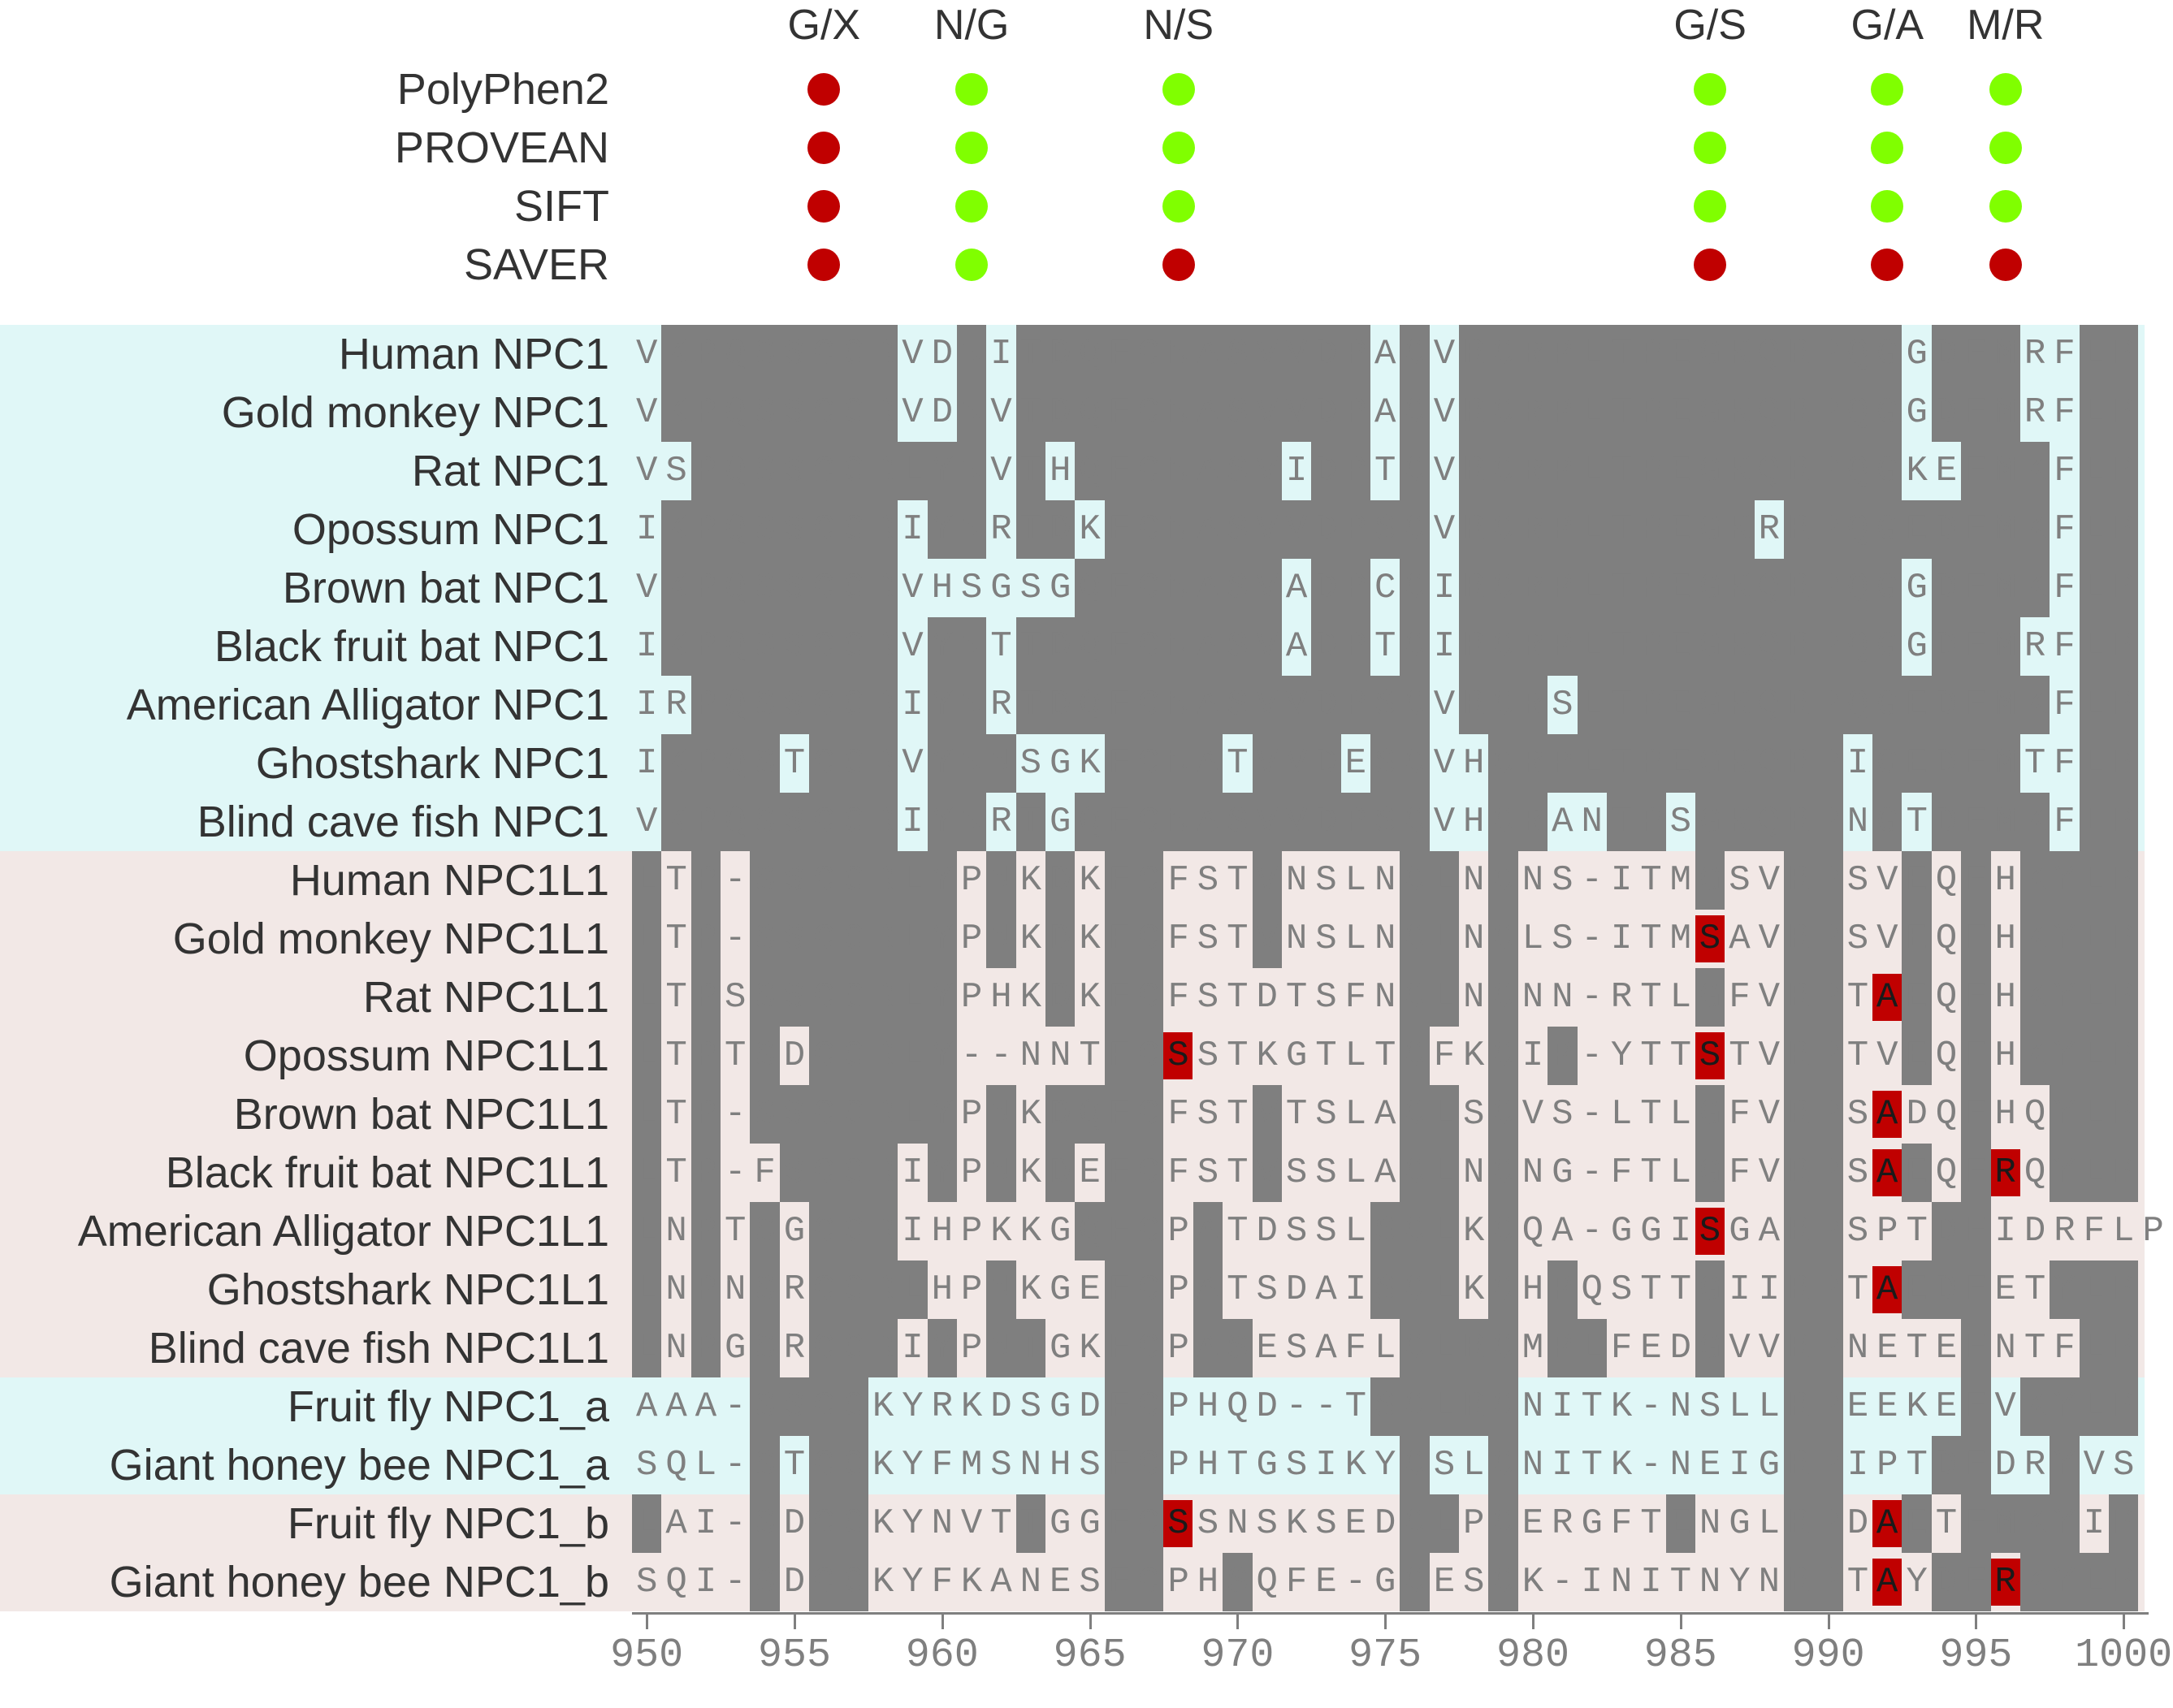  What do you see at coordinates (1326, 1348) in the screenshot?
I see `residue: A` at bounding box center [1326, 1348].